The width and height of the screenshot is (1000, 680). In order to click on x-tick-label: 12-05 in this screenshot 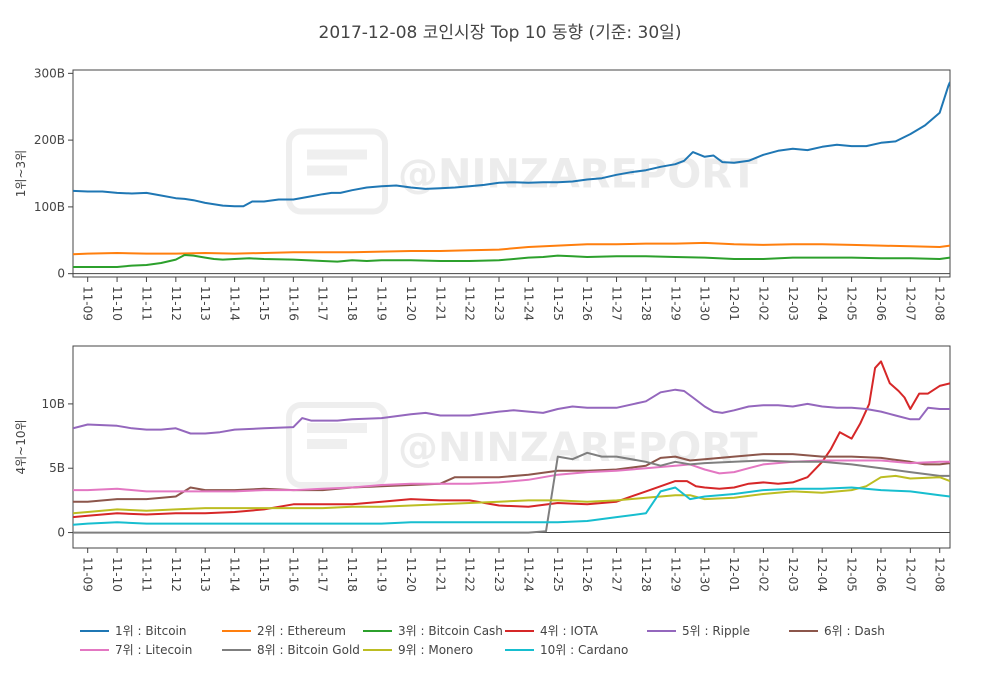, I will do `click(852, 303)`.